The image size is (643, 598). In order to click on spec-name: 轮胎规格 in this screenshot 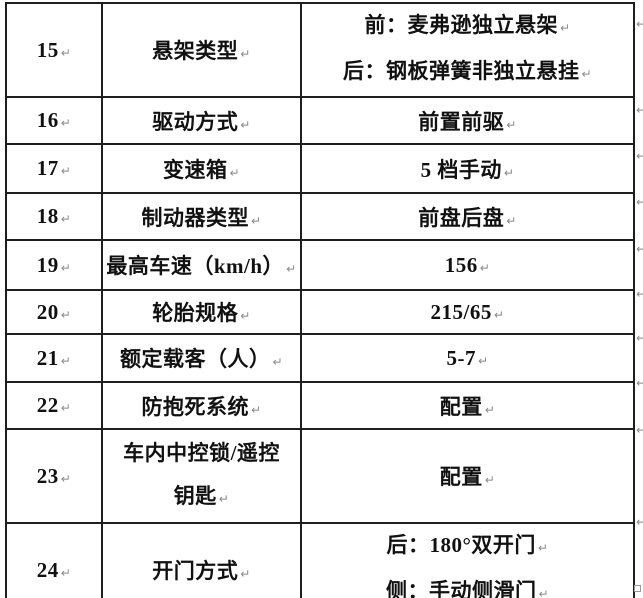, I will do `click(195, 313)`.